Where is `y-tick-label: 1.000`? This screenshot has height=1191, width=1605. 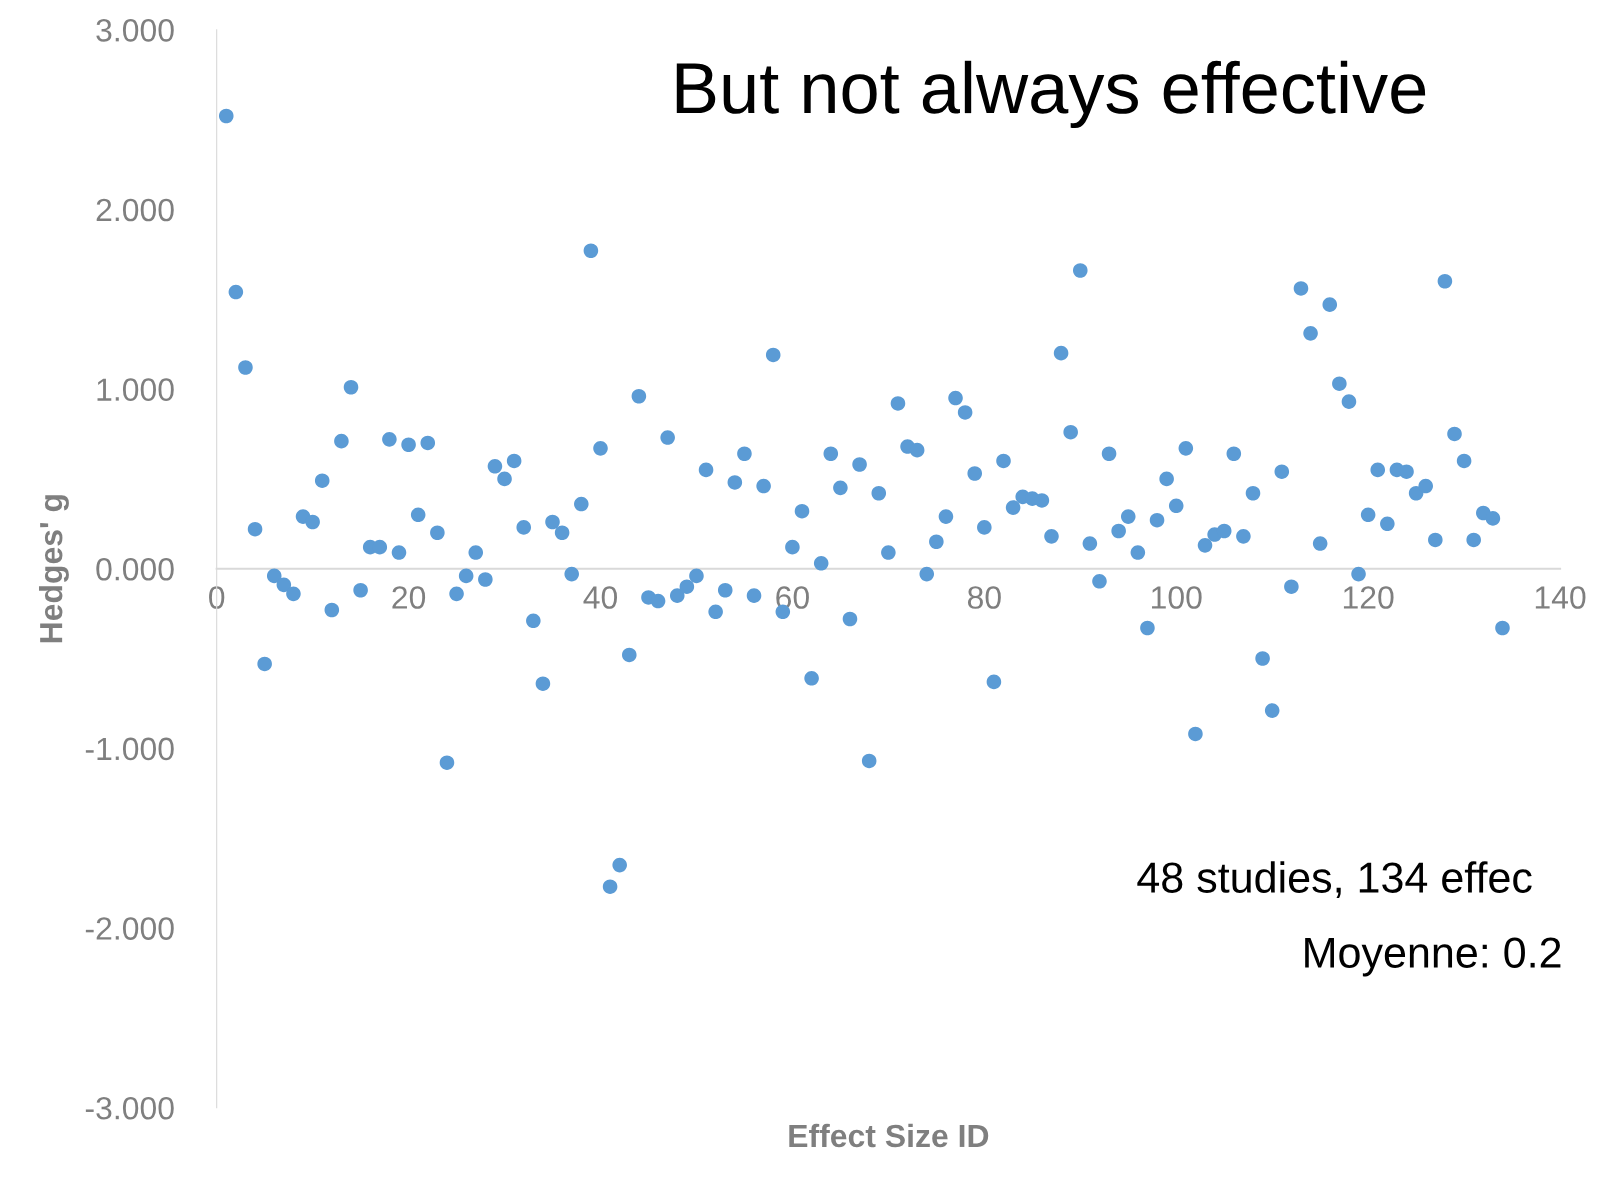
y-tick-label: 1.000 is located at coordinates (135, 389).